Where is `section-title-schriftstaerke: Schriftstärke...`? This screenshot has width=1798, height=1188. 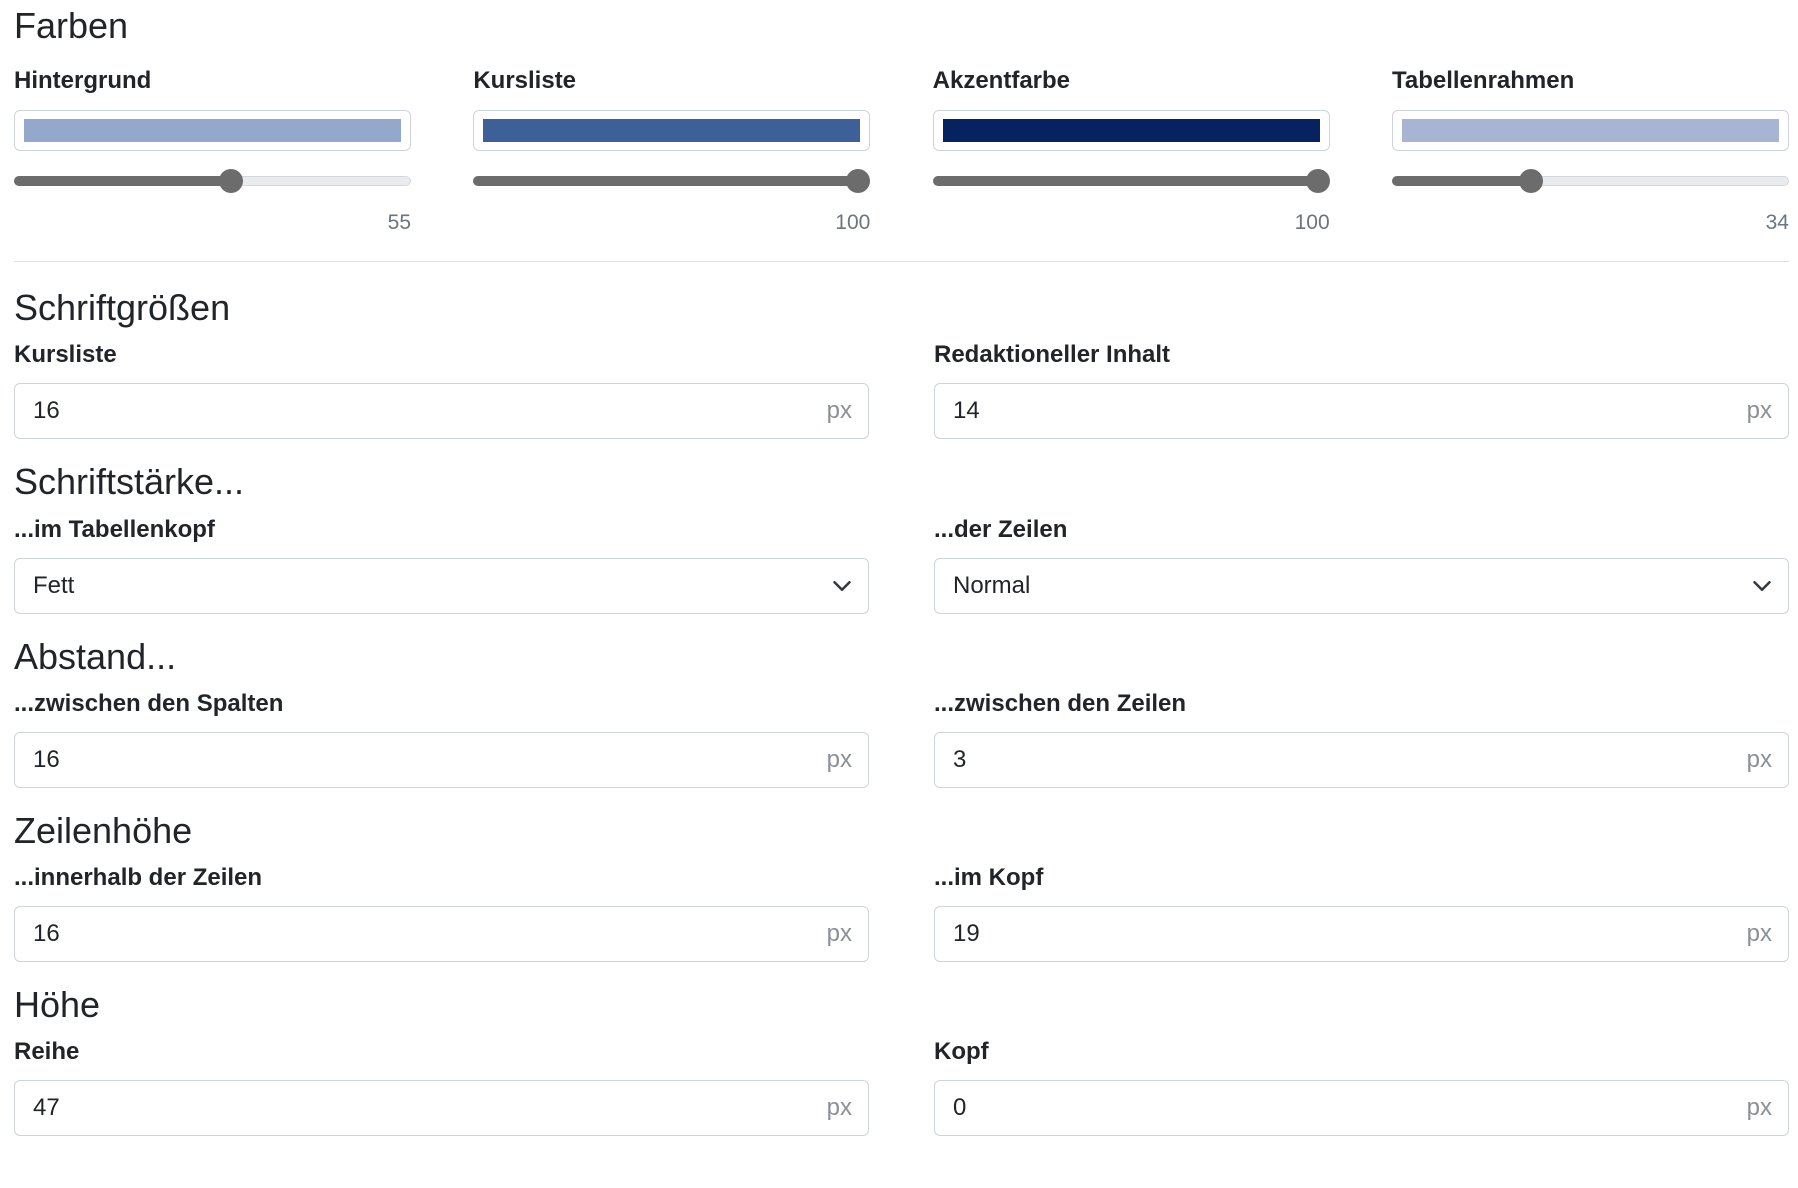
section-title-schriftstaerke: Schriftstärke... is located at coordinates (129, 482).